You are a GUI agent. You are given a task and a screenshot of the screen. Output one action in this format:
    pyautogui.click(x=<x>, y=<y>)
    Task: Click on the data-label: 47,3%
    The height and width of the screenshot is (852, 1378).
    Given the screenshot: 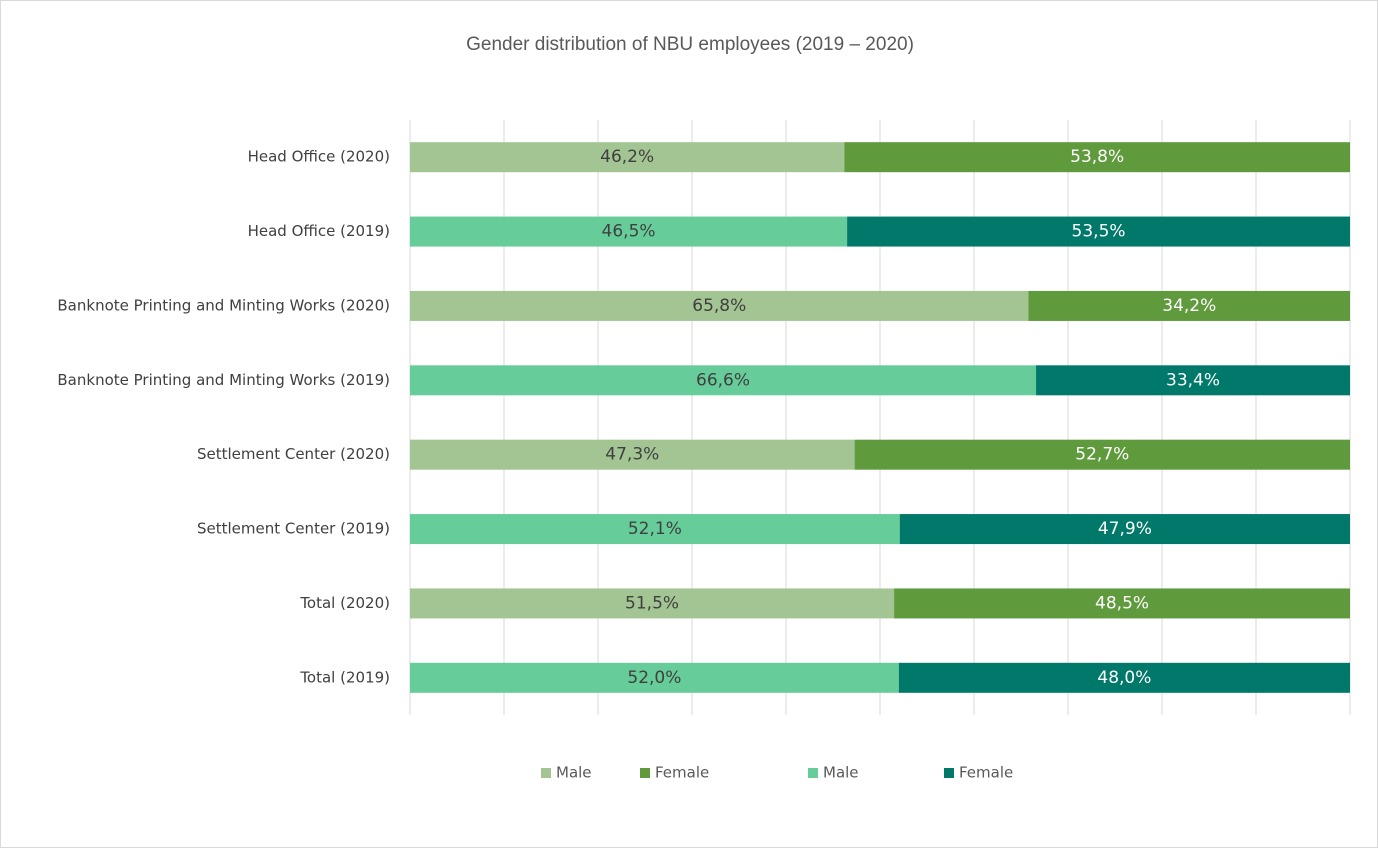 What is the action you would take?
    pyautogui.click(x=632, y=455)
    